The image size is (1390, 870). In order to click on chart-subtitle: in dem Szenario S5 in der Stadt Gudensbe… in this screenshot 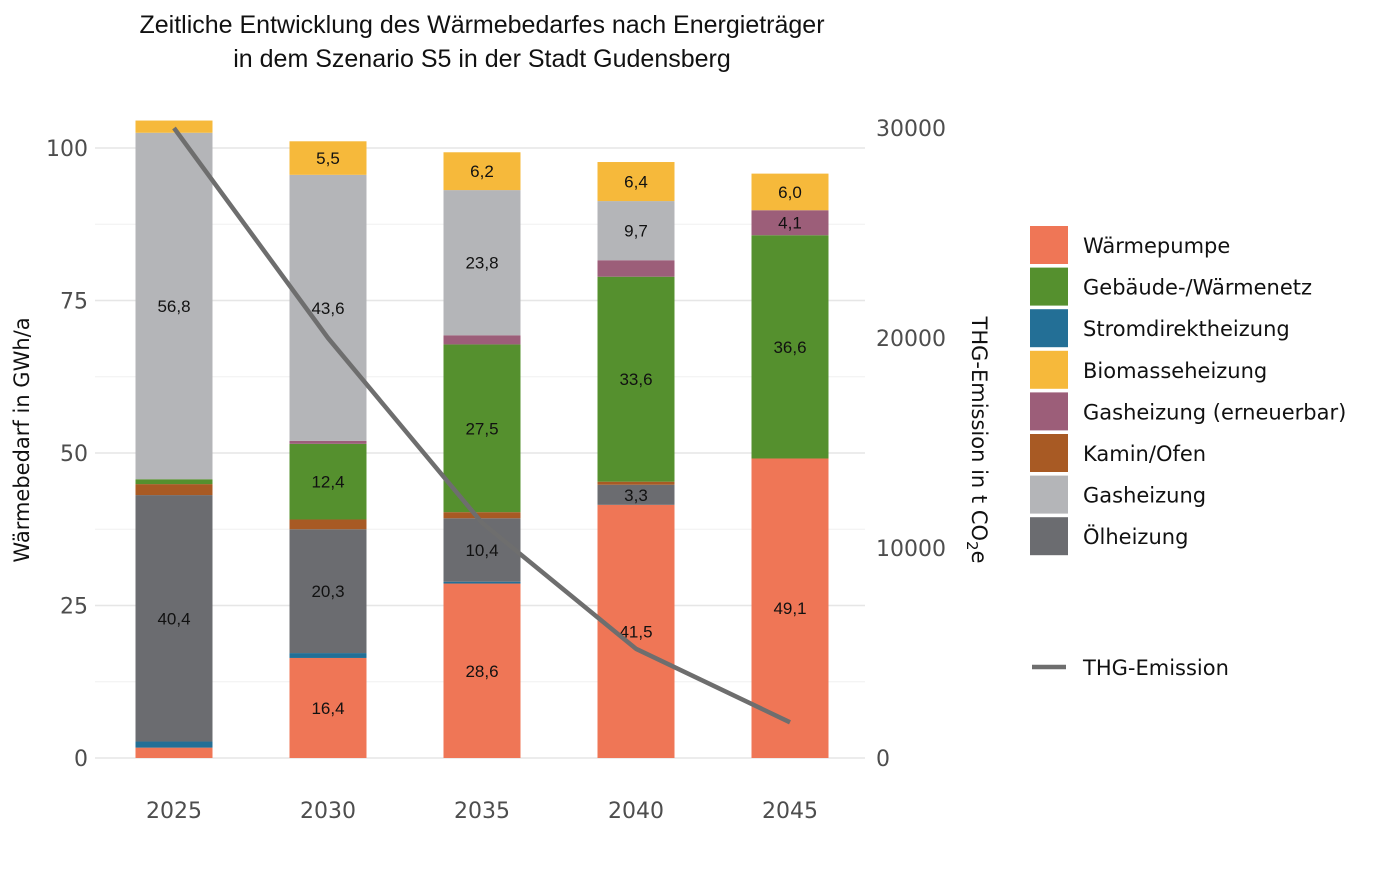, I will do `click(482, 59)`.